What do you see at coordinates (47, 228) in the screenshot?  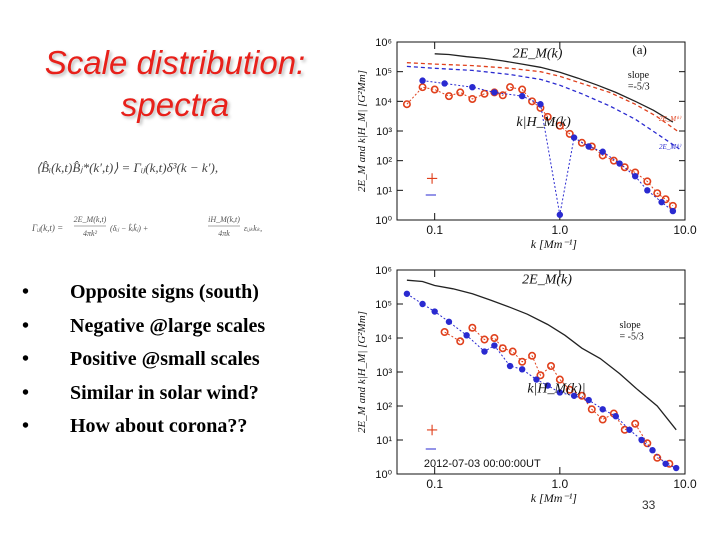 I see `equation-2-lhs: Γᵢⱼ(k,t) =` at bounding box center [47, 228].